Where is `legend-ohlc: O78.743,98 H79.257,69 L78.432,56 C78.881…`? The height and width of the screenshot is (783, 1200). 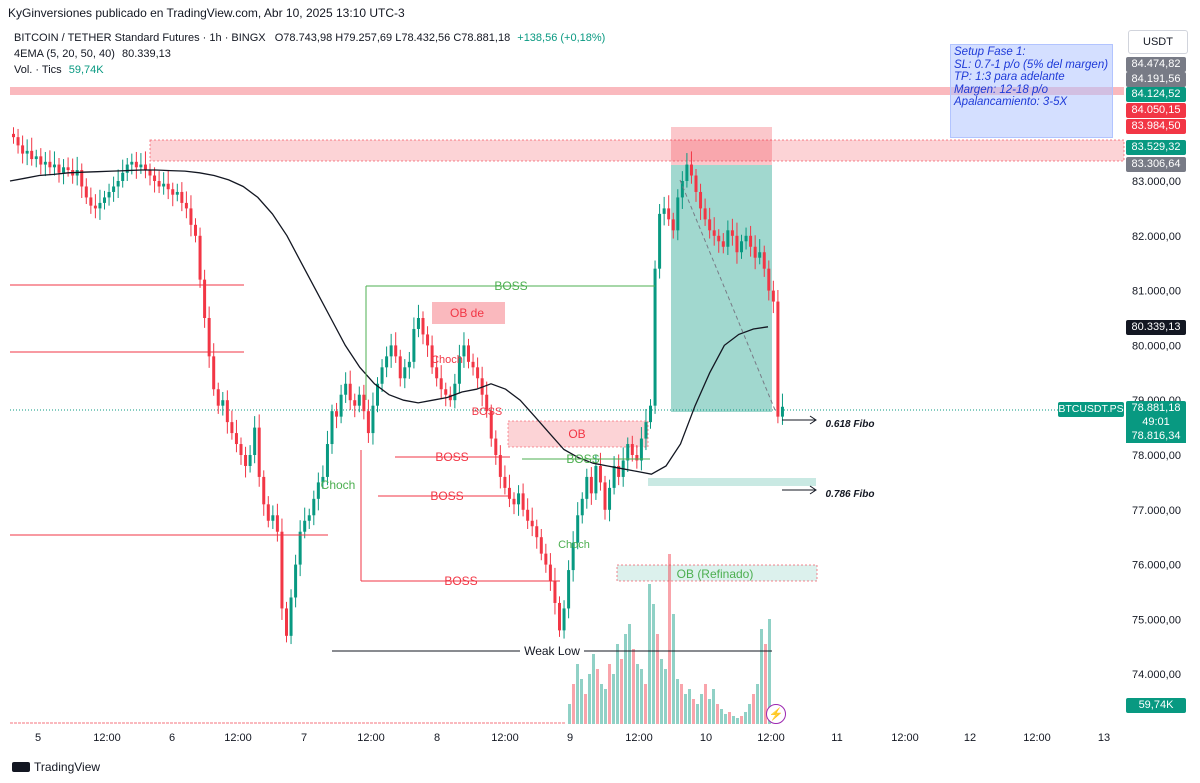 legend-ohlc: O78.743,98 H79.257,69 L78.432,56 C78.881… is located at coordinates (392, 38).